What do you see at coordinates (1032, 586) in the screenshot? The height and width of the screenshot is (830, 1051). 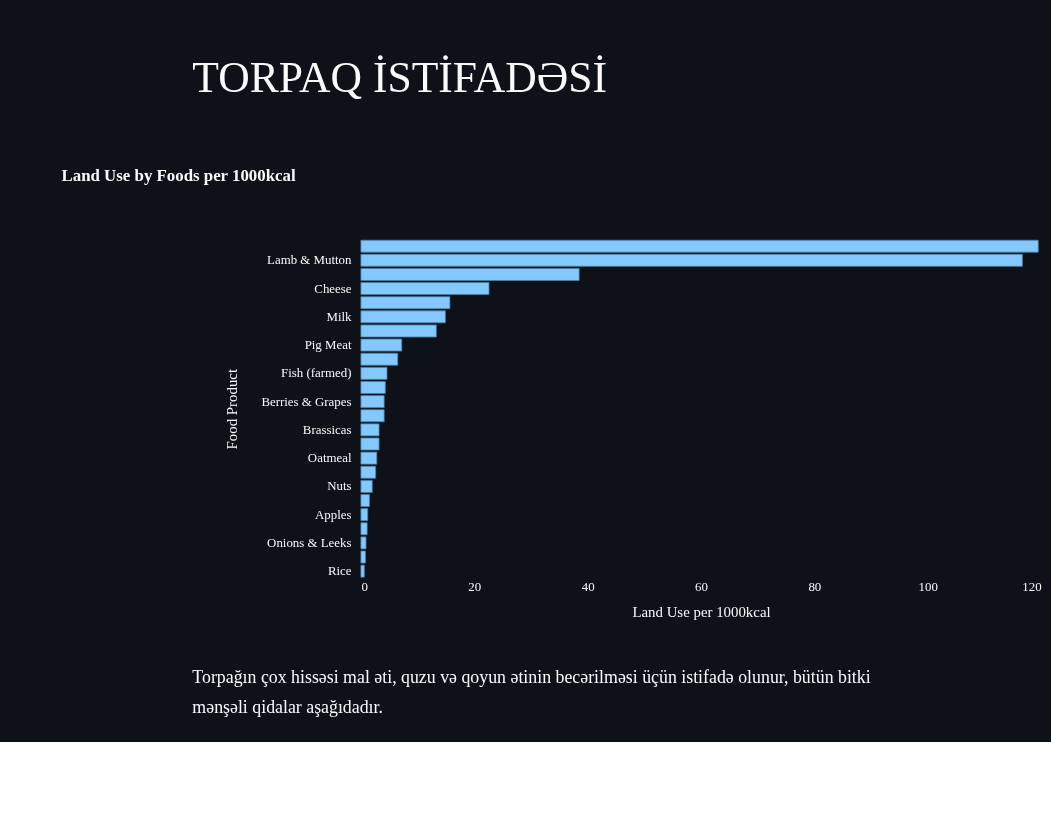 I see `x-tick-label: 120` at bounding box center [1032, 586].